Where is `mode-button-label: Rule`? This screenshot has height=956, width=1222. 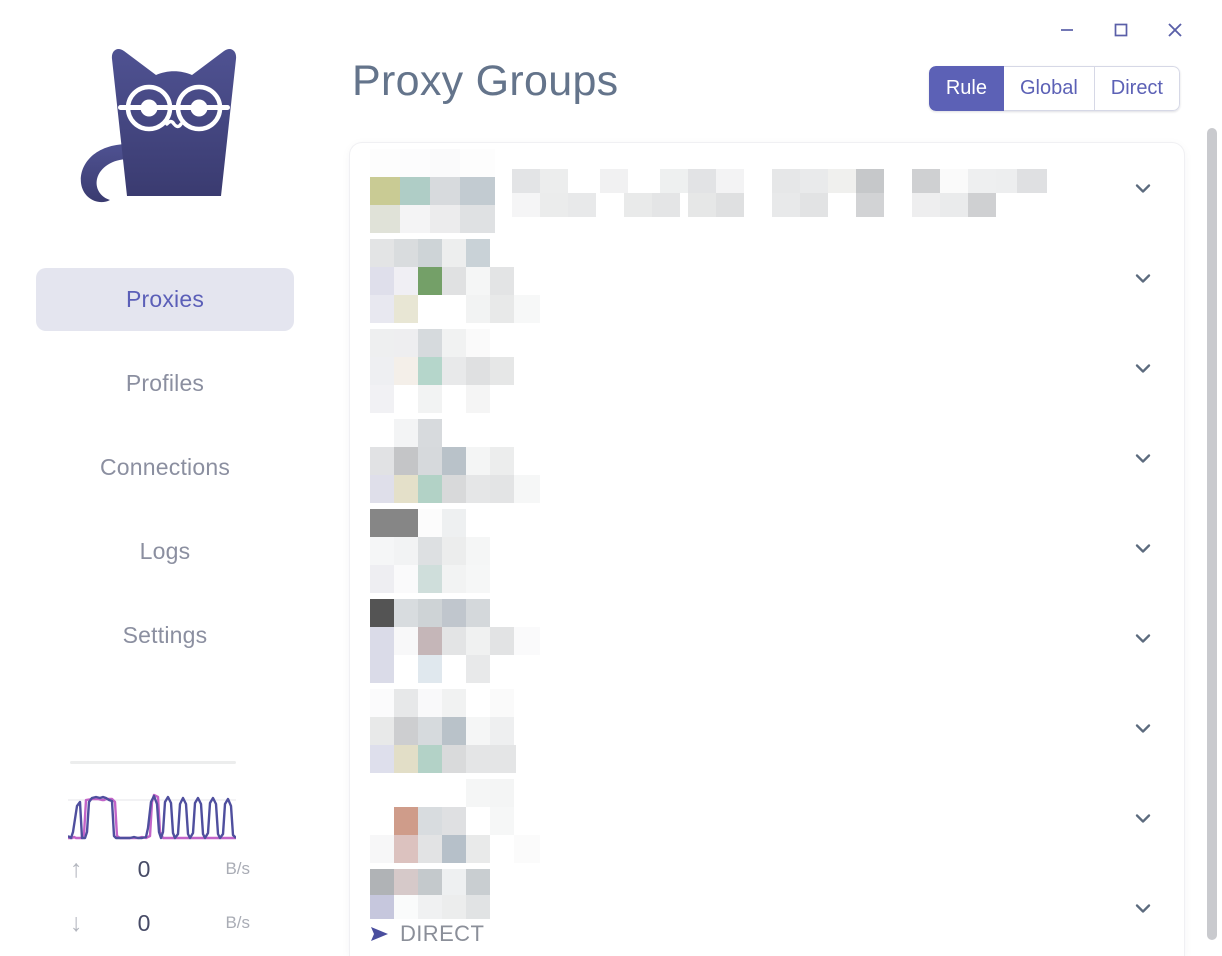 mode-button-label: Rule is located at coordinates (966, 88).